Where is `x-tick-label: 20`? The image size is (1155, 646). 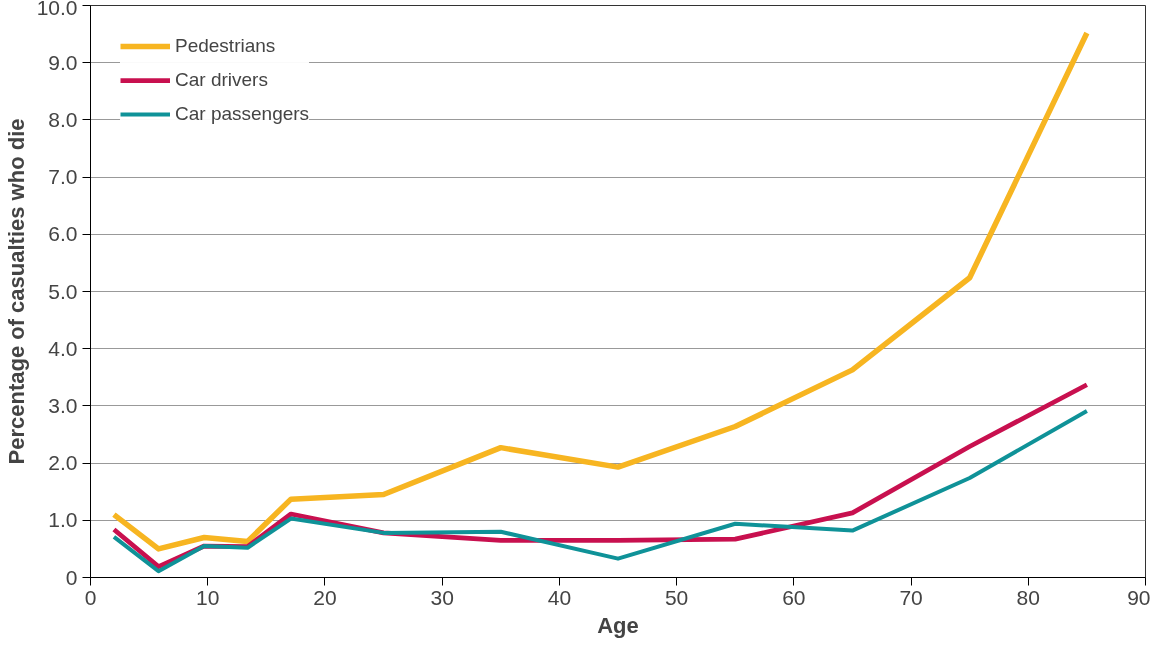
x-tick-label: 20 is located at coordinates (325, 597).